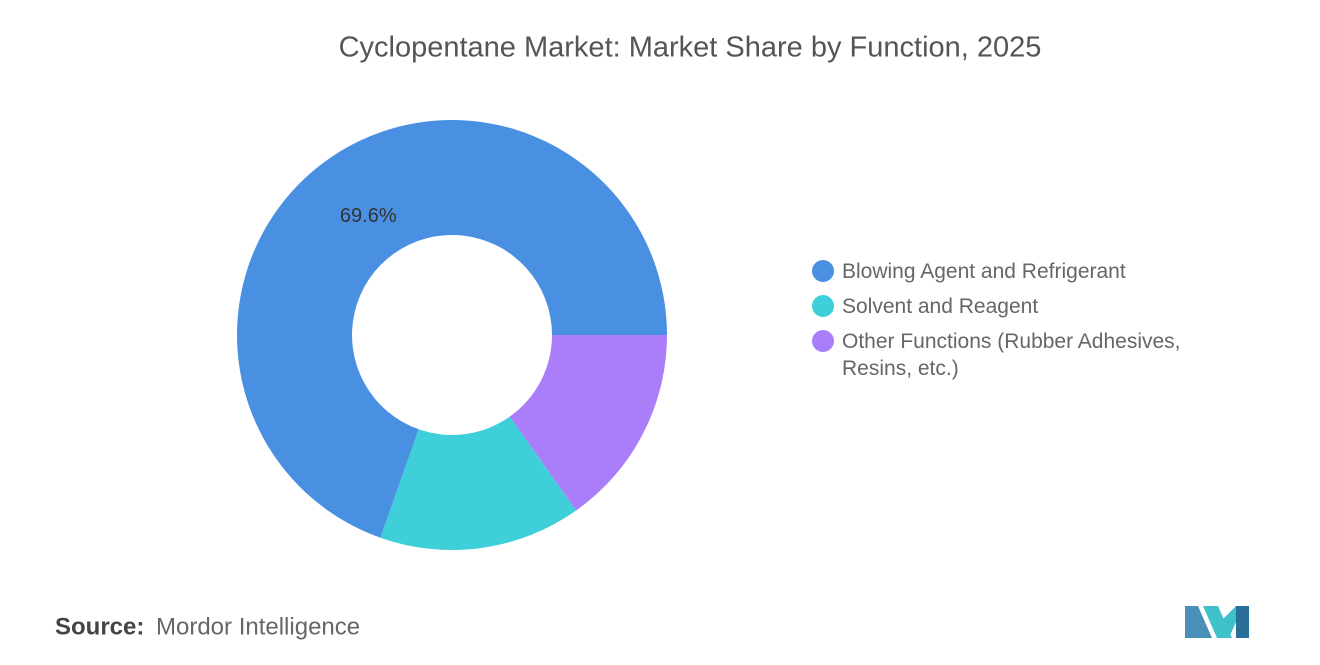 Image resolution: width=1320 pixels, height=665 pixels. Describe the element at coordinates (368, 216) in the screenshot. I see `data-label: 69.6%` at that location.